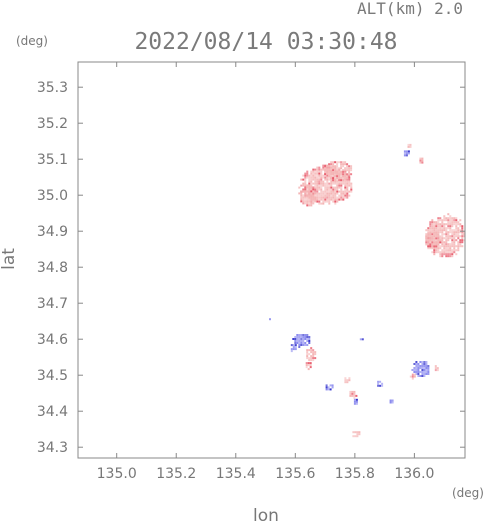 Image resolution: width=491 pixels, height=521 pixels. What do you see at coordinates (410, 9) in the screenshot?
I see `altitude-label: ALT(km) 2.0` at bounding box center [410, 9].